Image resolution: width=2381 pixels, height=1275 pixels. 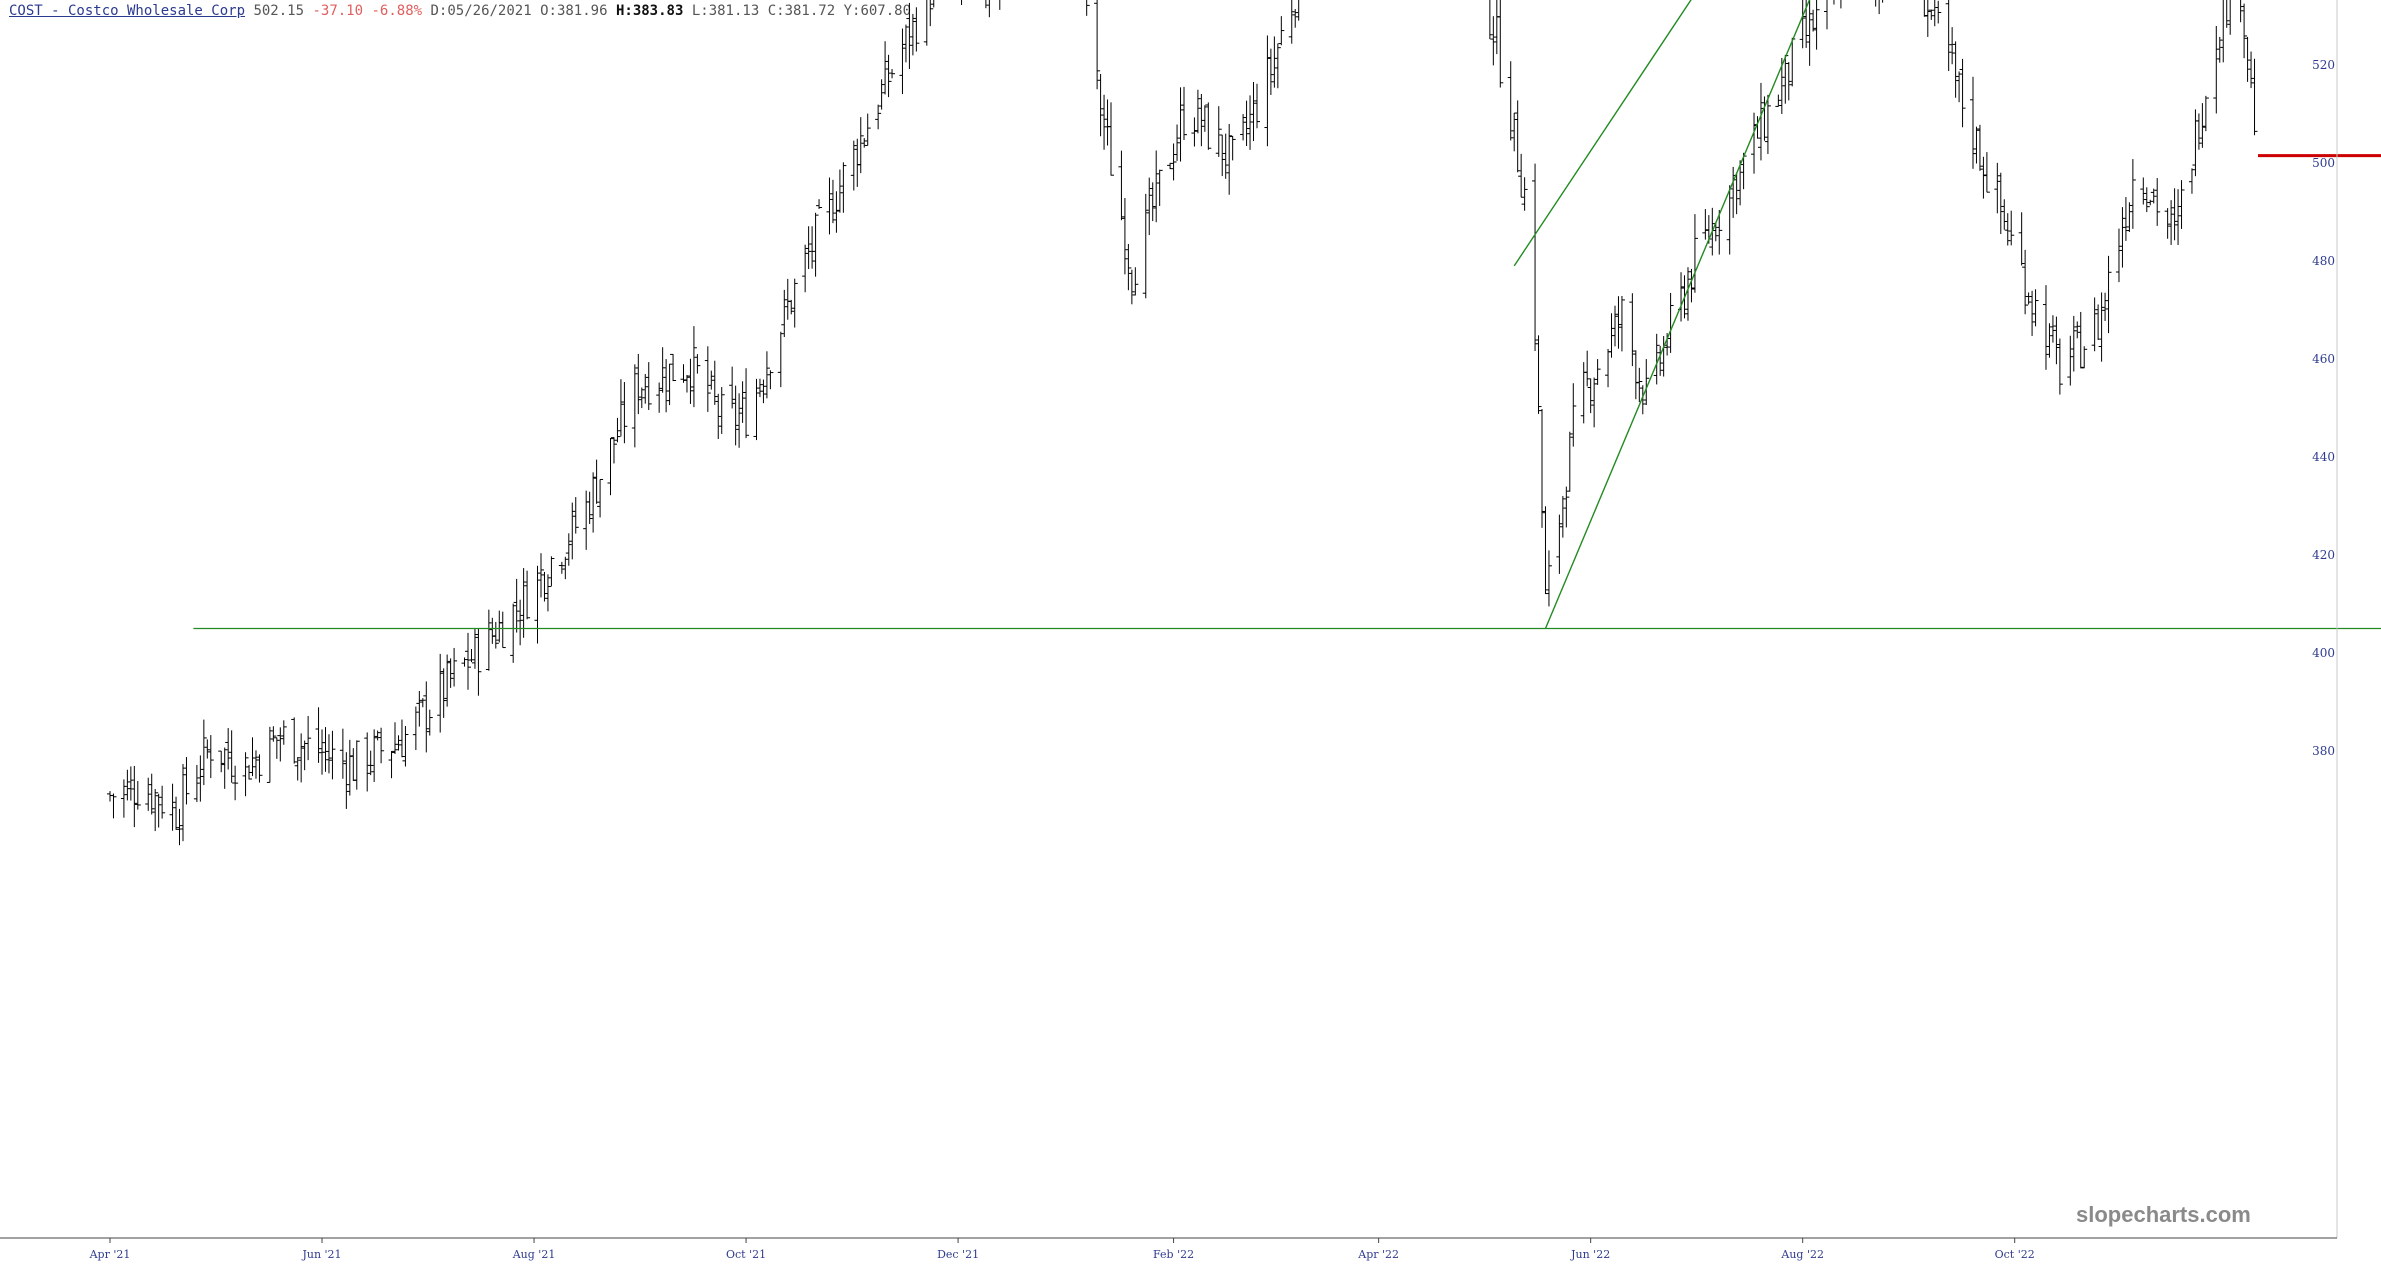 I want to click on x-tick-label: Dec '21, so click(x=958, y=1254).